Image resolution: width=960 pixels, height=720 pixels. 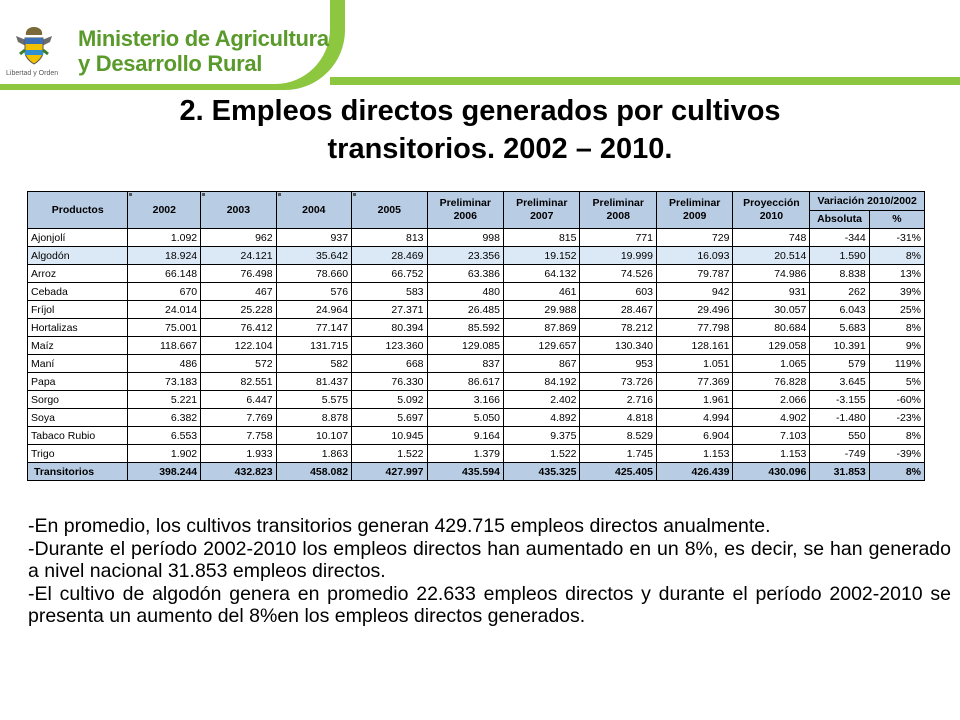 What do you see at coordinates (618, 255) in the screenshot?
I see `value-cell: 19.999` at bounding box center [618, 255].